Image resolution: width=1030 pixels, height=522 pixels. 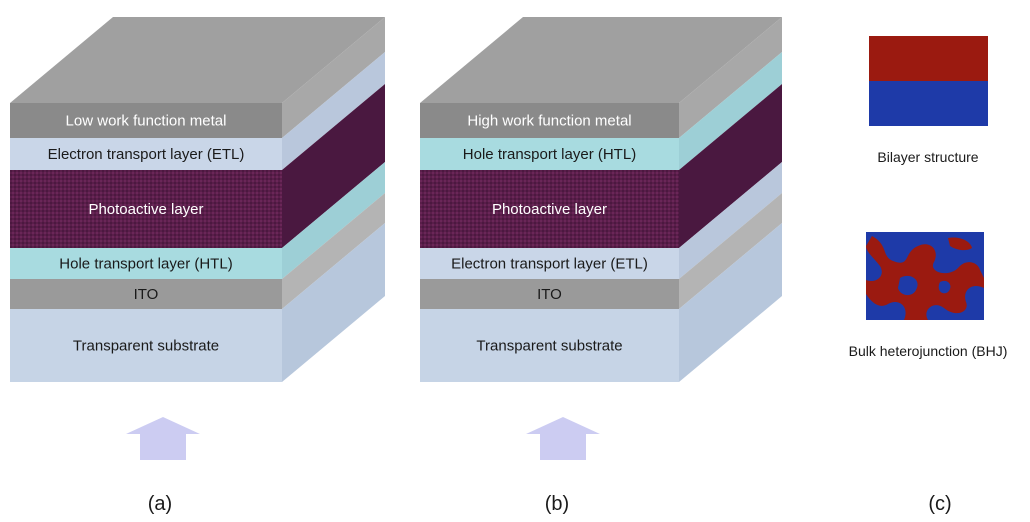 What do you see at coordinates (333, 251) in the screenshot?
I see `panel-a-layer-4-side` at bounding box center [333, 251].